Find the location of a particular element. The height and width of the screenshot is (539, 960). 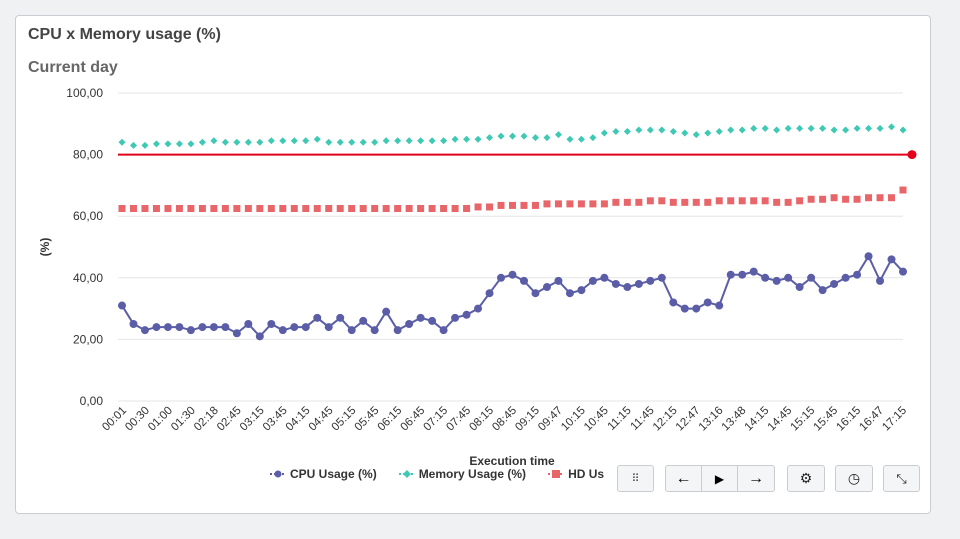

play-button: ▶ is located at coordinates (720, 478).